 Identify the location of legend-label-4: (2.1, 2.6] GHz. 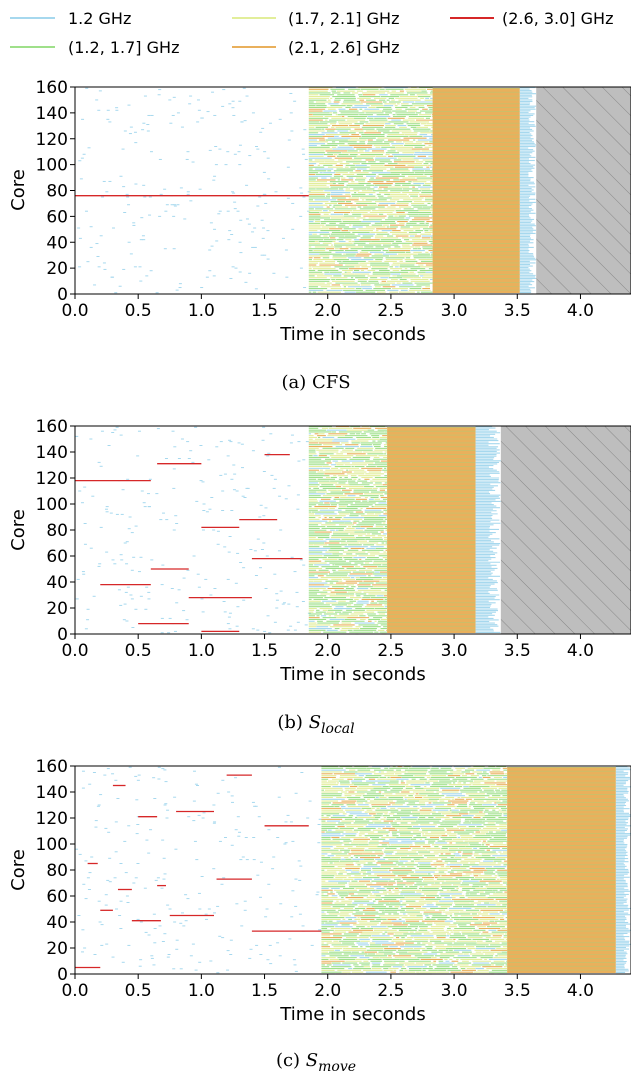
(343, 47).